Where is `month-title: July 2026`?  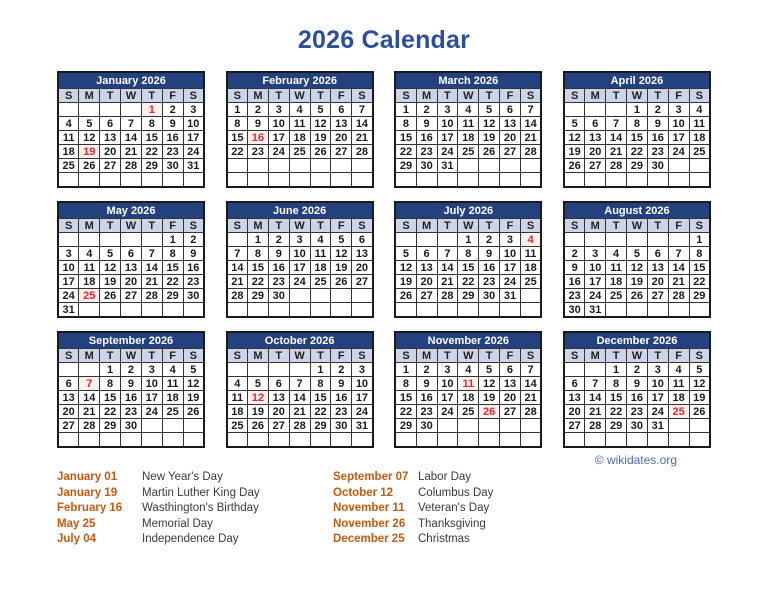
month-title: July 2026 is located at coordinates (468, 210).